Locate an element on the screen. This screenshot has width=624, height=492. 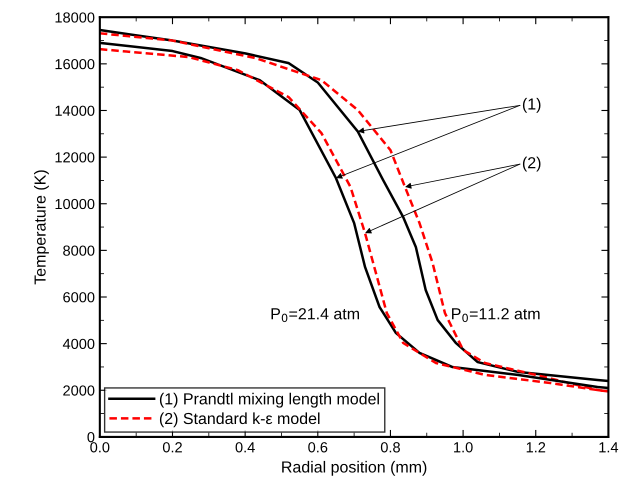
y-tick-label: 8000 is located at coordinates (78, 250).